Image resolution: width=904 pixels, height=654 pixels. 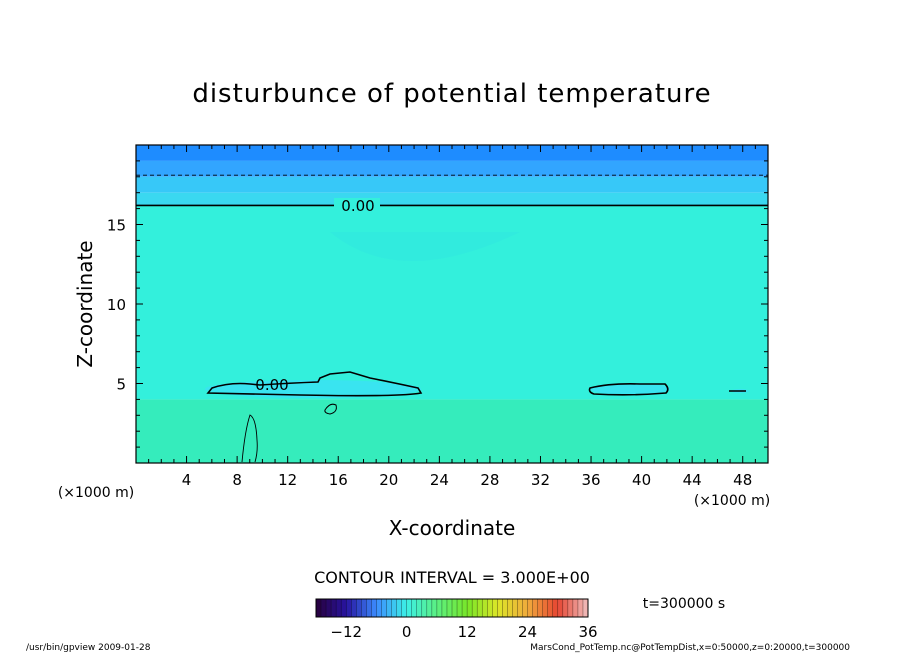 What do you see at coordinates (346, 632) in the screenshot?
I see `colorbar-tick-label: −12` at bounding box center [346, 632].